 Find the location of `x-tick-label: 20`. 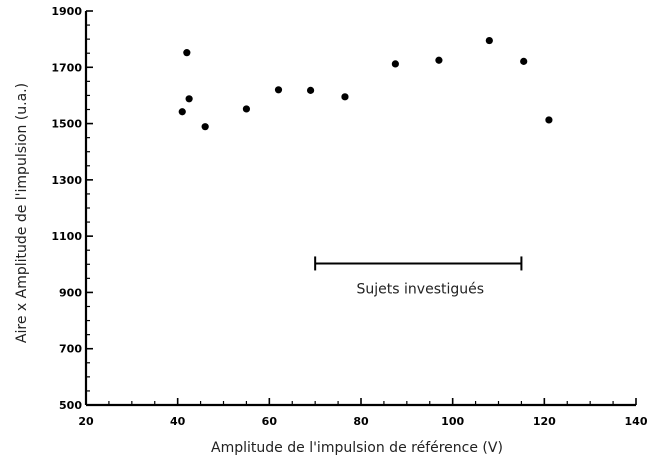

x-tick-label: 20 is located at coordinates (86, 421).